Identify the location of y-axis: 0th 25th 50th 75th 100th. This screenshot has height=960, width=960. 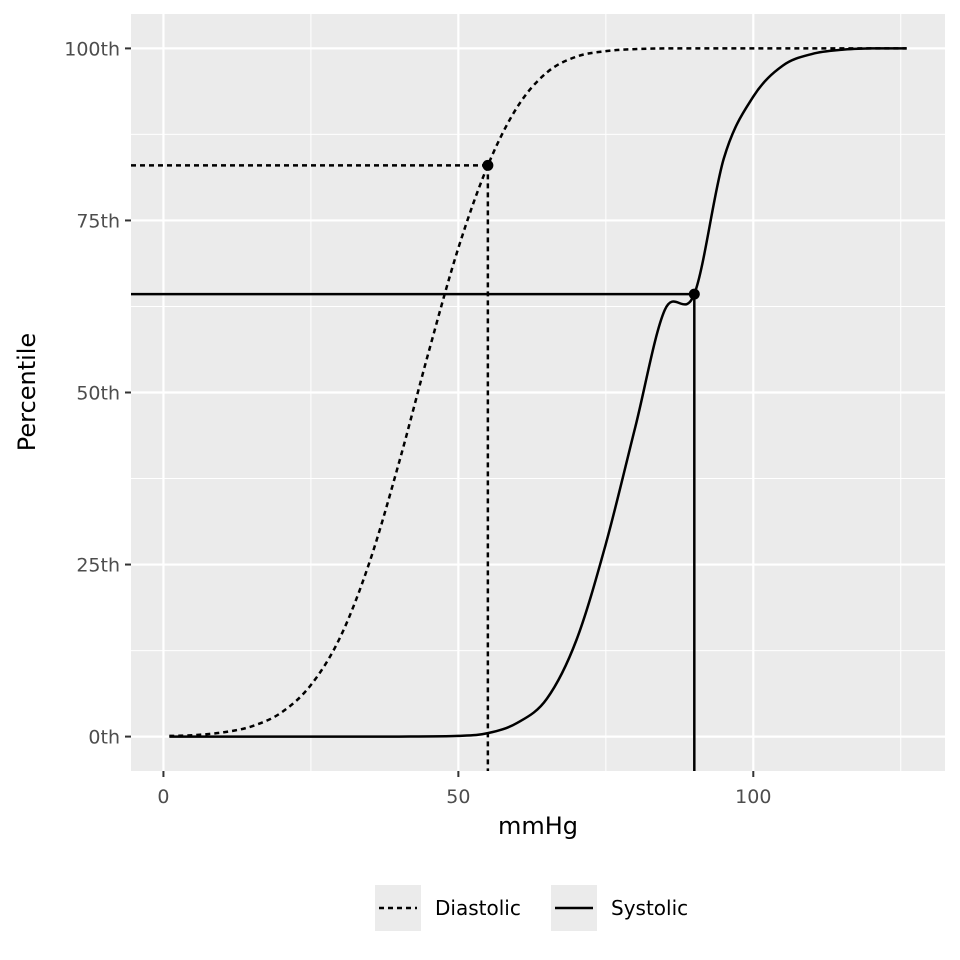
(97, 393).